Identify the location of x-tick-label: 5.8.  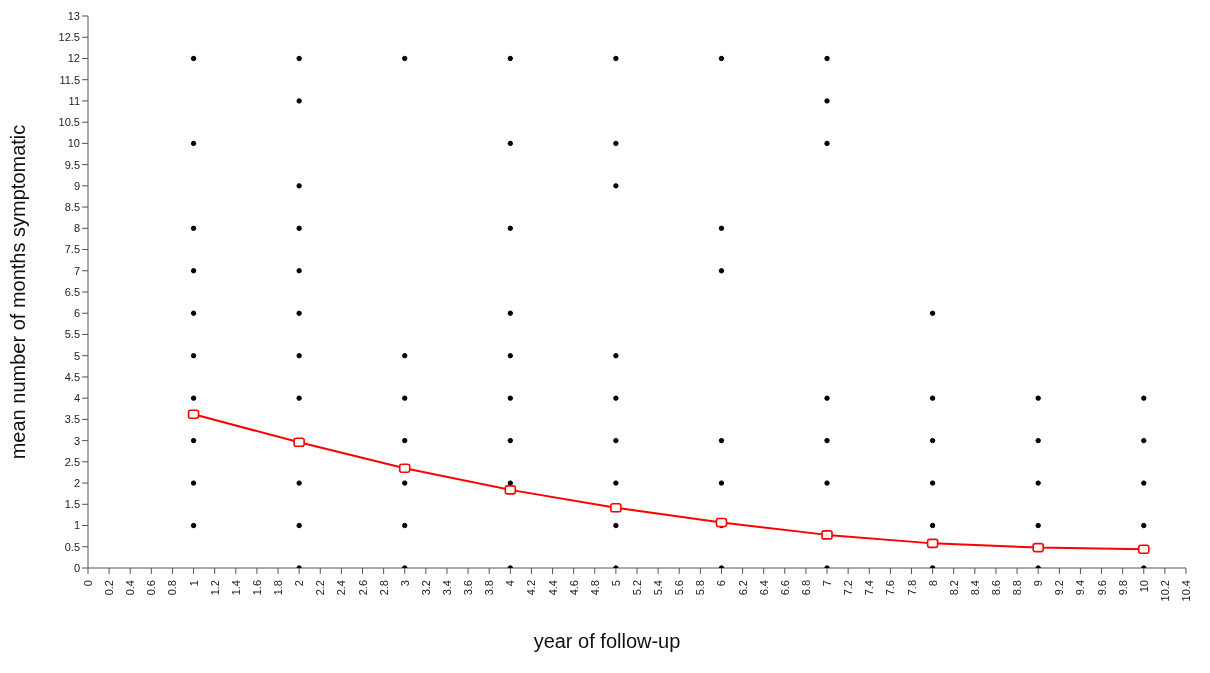
(700, 588).